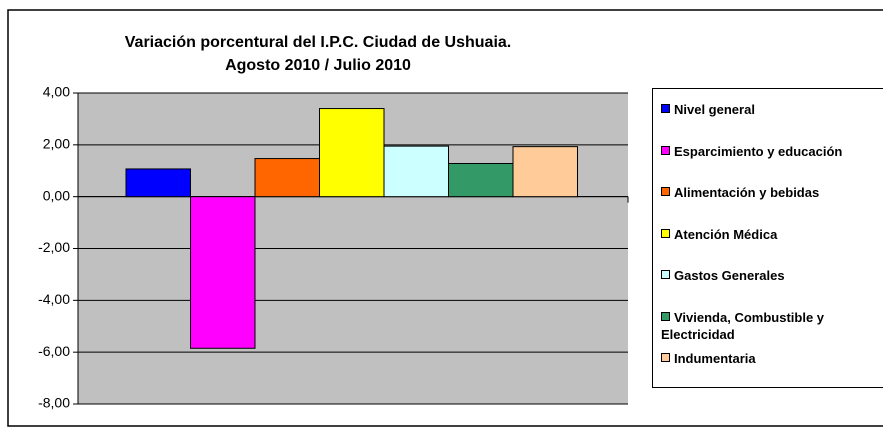 The height and width of the screenshot is (432, 883). What do you see at coordinates (729, 275) in the screenshot?
I see `legend-label: Gastos Generales` at bounding box center [729, 275].